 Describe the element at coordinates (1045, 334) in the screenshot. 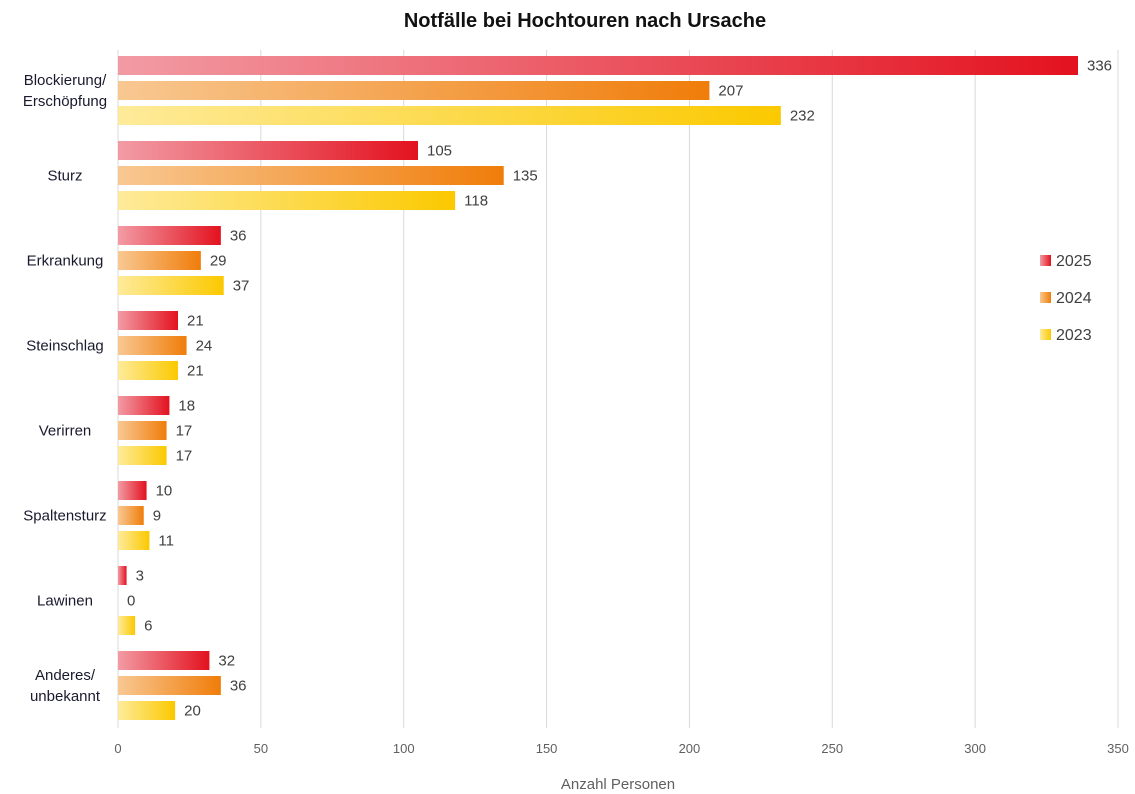

I see `legend-swatch-2023` at that location.